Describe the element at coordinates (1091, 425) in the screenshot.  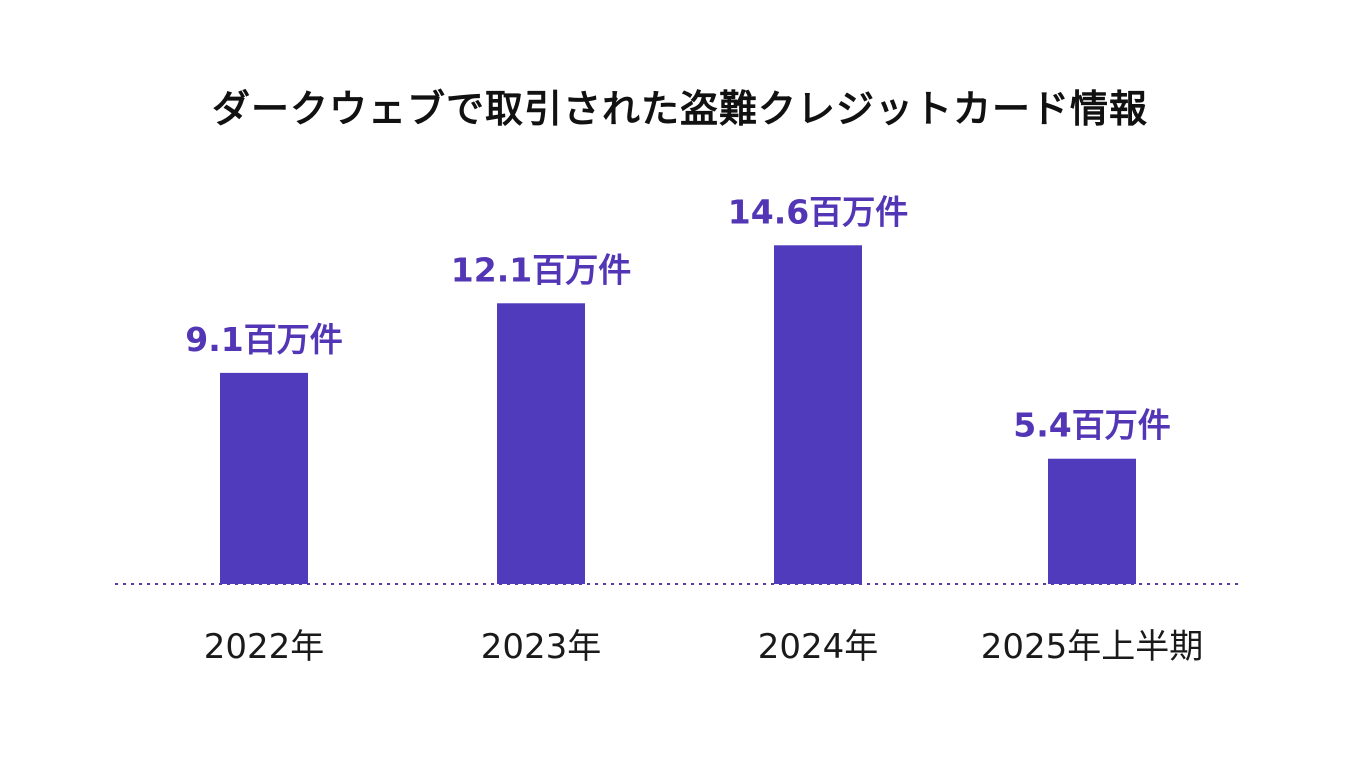
I see `value-label-3: 5.4百万件` at that location.